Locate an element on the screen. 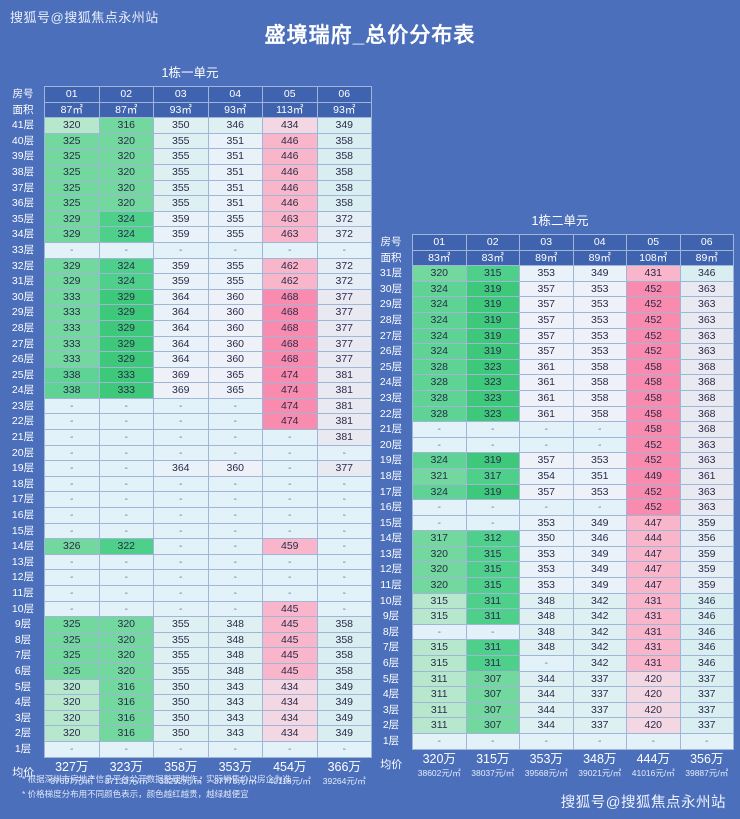  floor-label: 13层 is located at coordinates (23, 561).